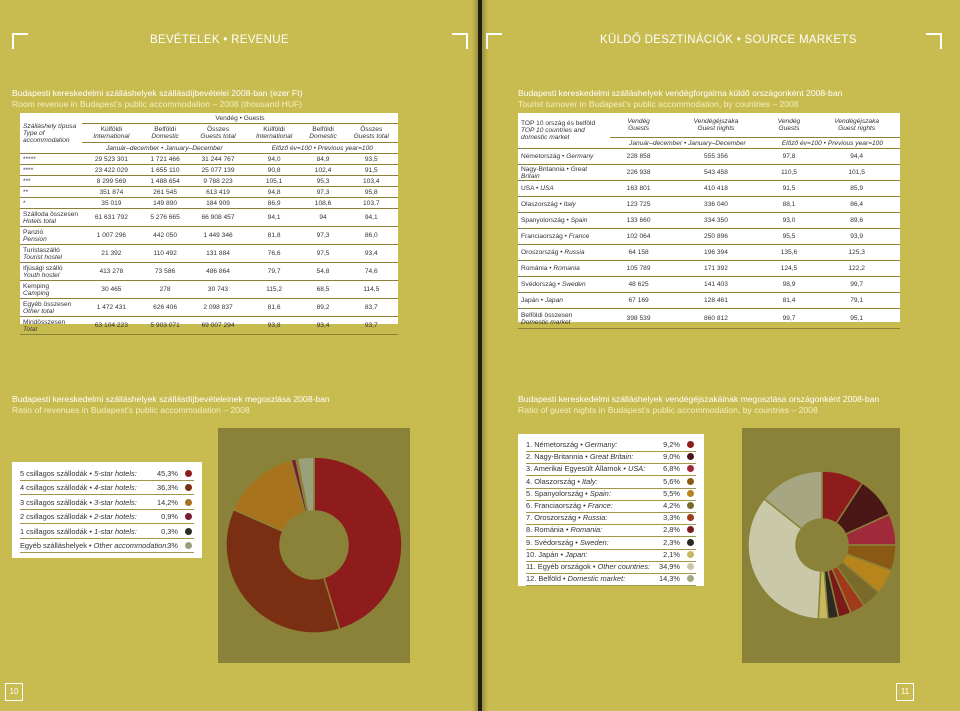 Image resolution: width=960 pixels, height=711 pixels. Describe the element at coordinates (218, 181) in the screenshot. I see `table-cell: 9 788 223` at that location.